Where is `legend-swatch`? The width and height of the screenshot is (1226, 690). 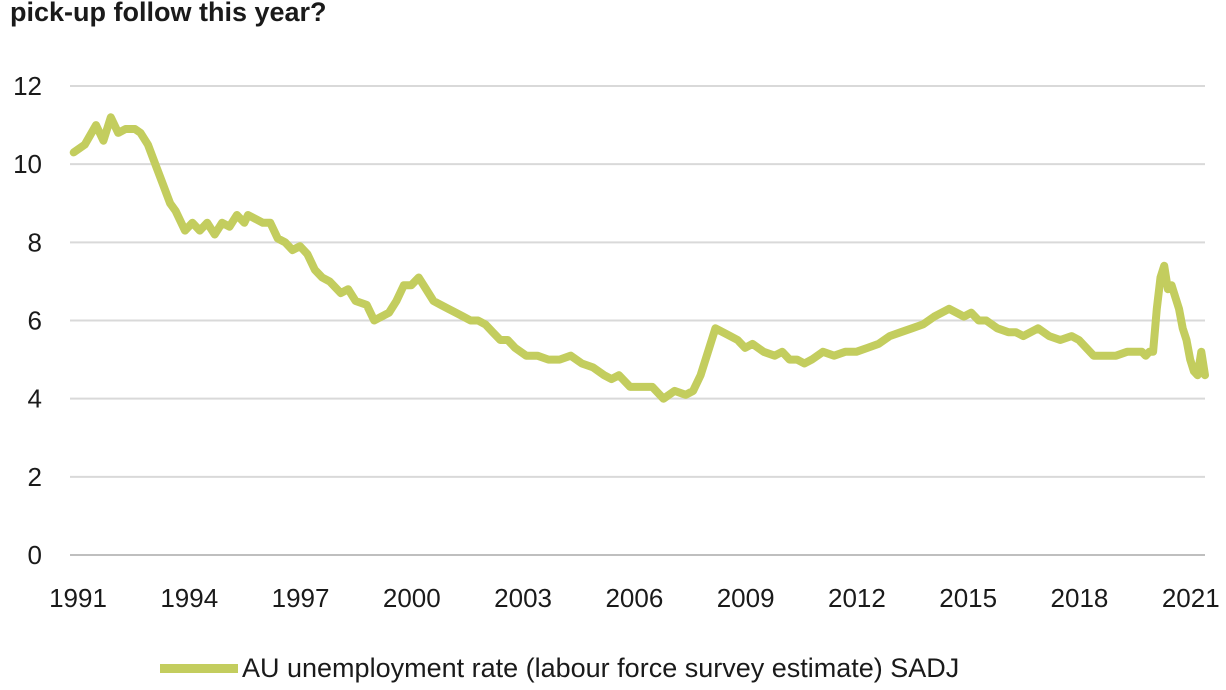 legend-swatch is located at coordinates (199, 668).